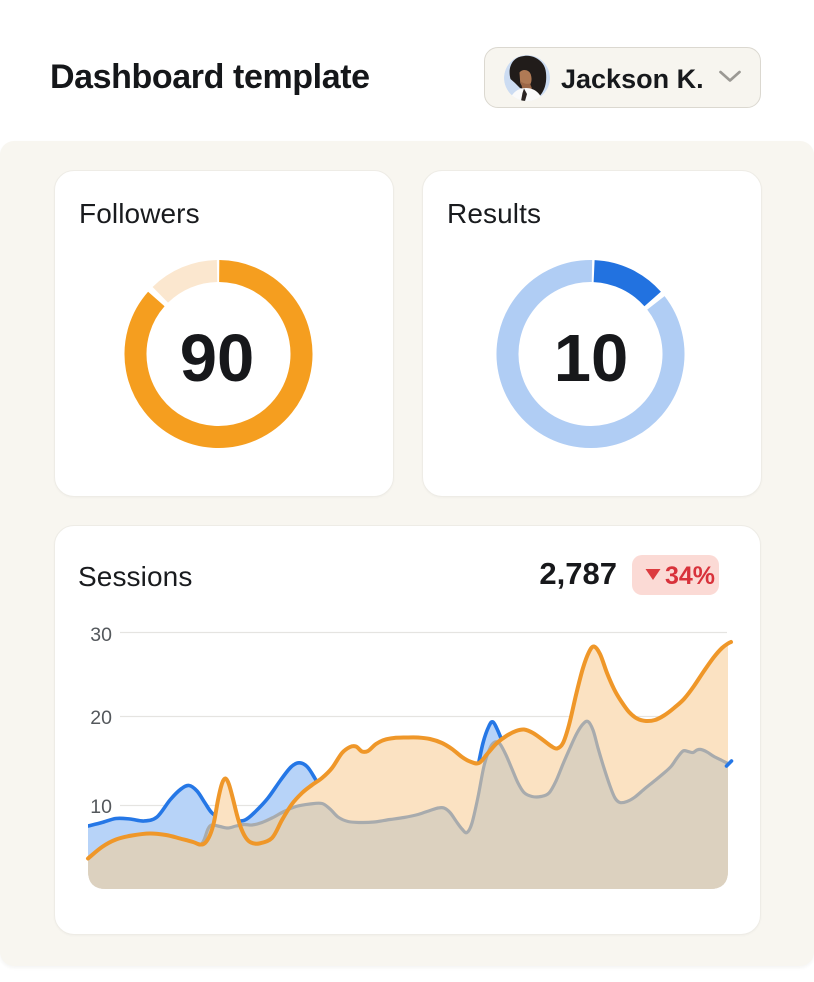  What do you see at coordinates (101, 635) in the screenshot?
I see `svg-text: 30` at bounding box center [101, 635].